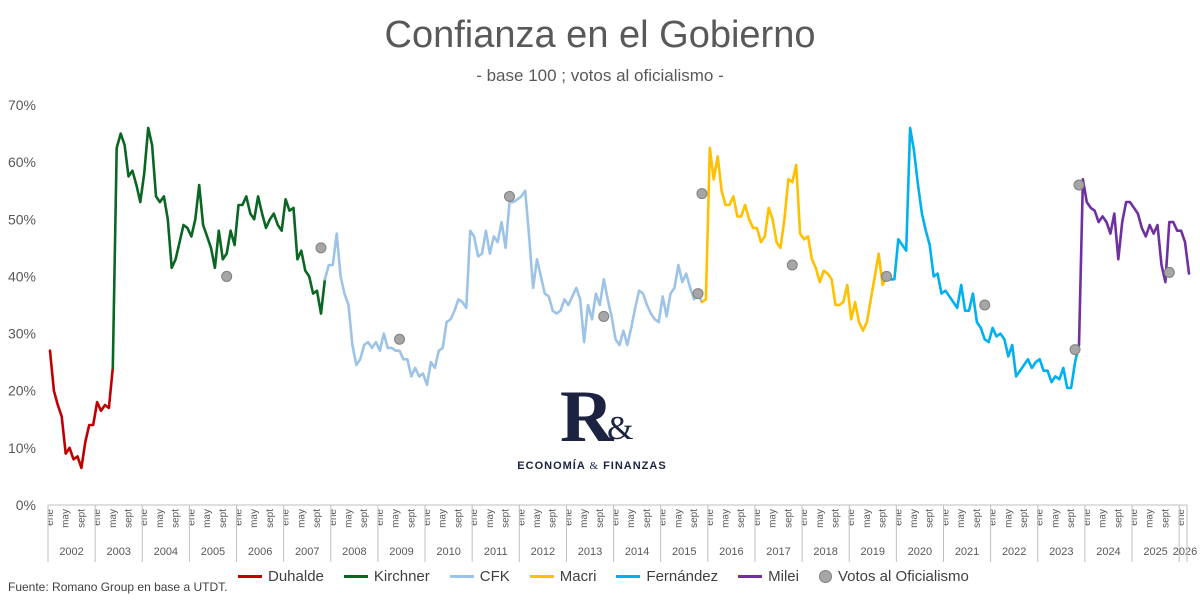 Image resolution: width=1200 pixels, height=600 pixels. What do you see at coordinates (985, 258) in the screenshot?
I see `series-line-fernndez` at bounding box center [985, 258].